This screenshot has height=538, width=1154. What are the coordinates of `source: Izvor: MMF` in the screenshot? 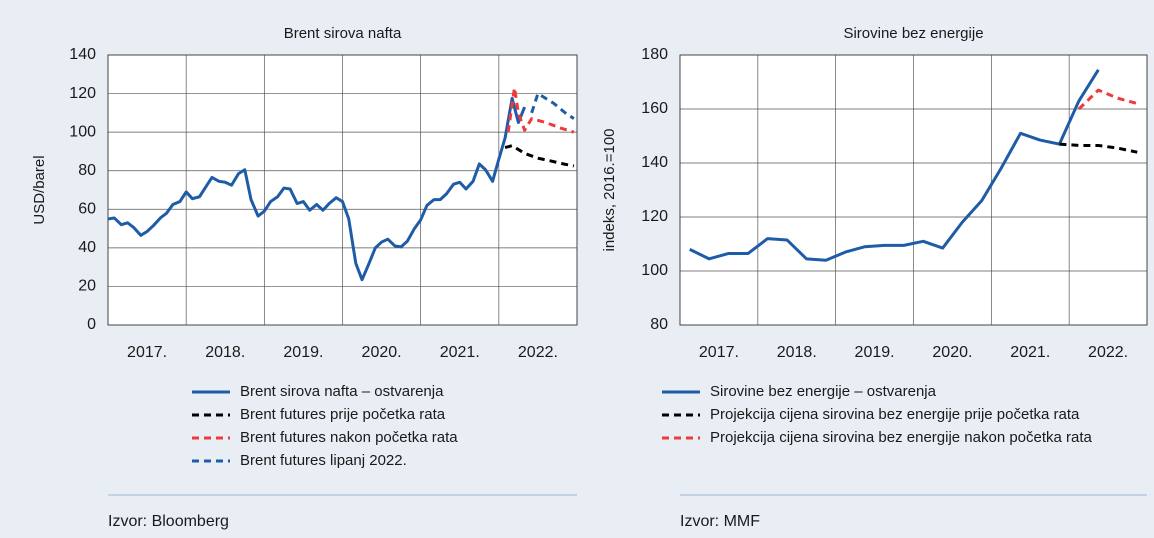 It's located at (720, 521).